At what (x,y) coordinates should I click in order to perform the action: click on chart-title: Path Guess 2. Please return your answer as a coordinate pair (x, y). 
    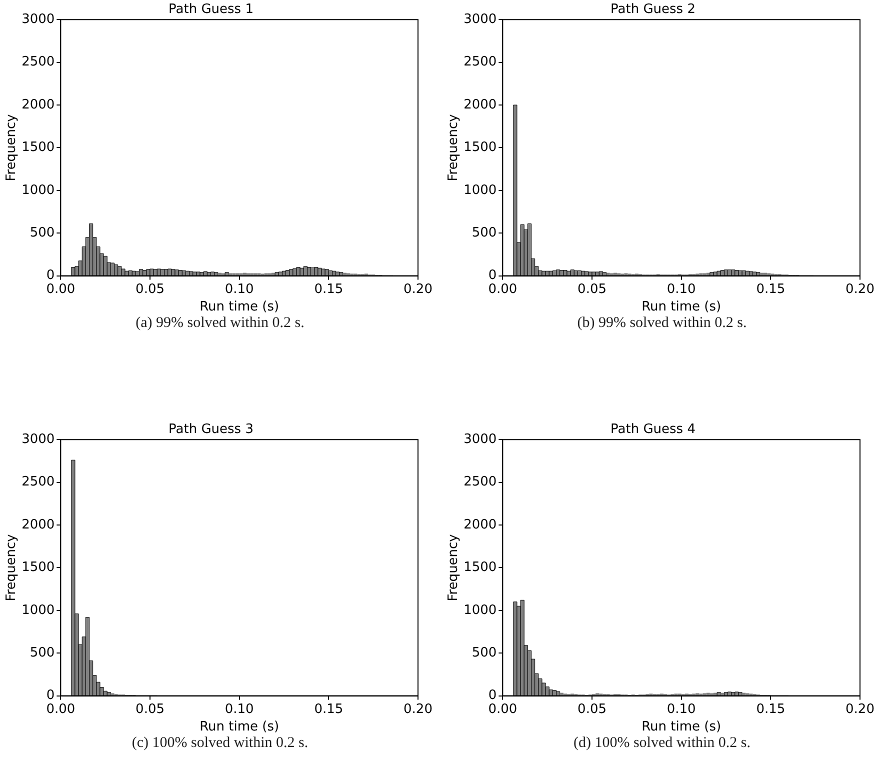
    Looking at the image, I should click on (653, 10).